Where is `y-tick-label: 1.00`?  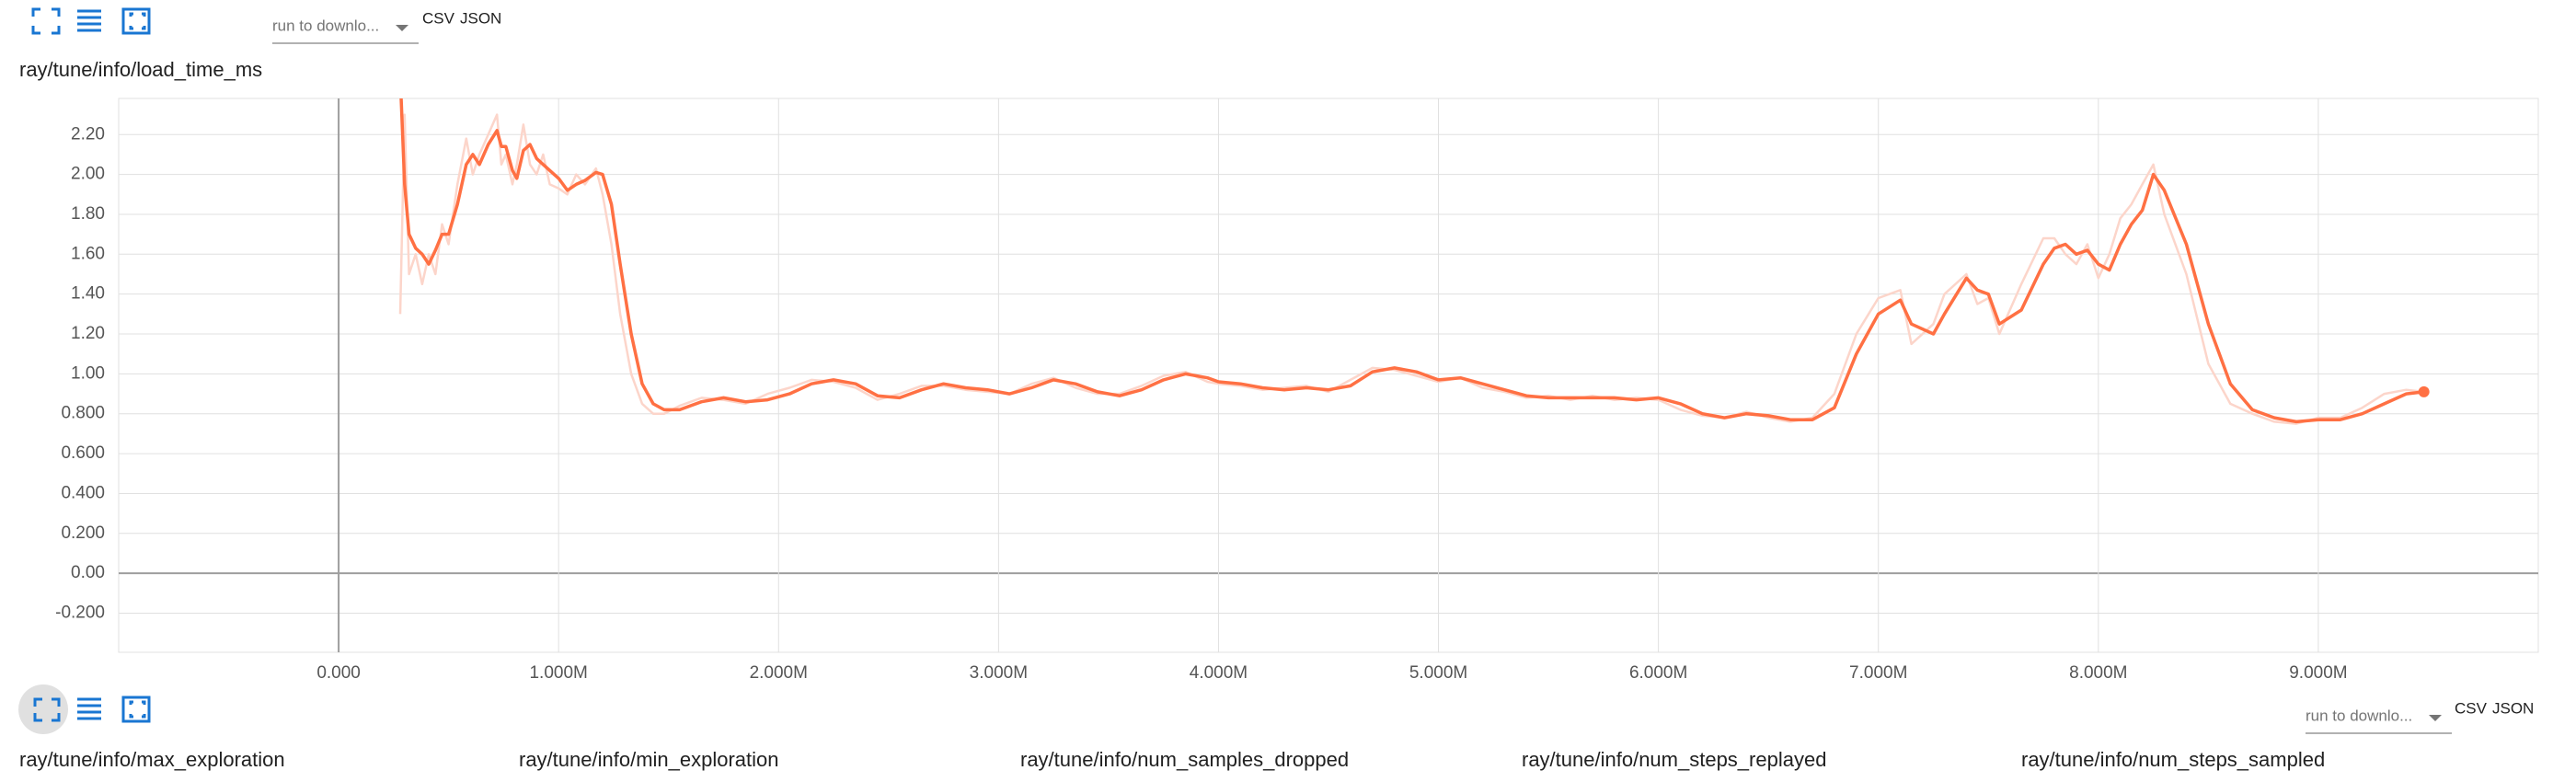 y-tick-label: 1.00 is located at coordinates (88, 373).